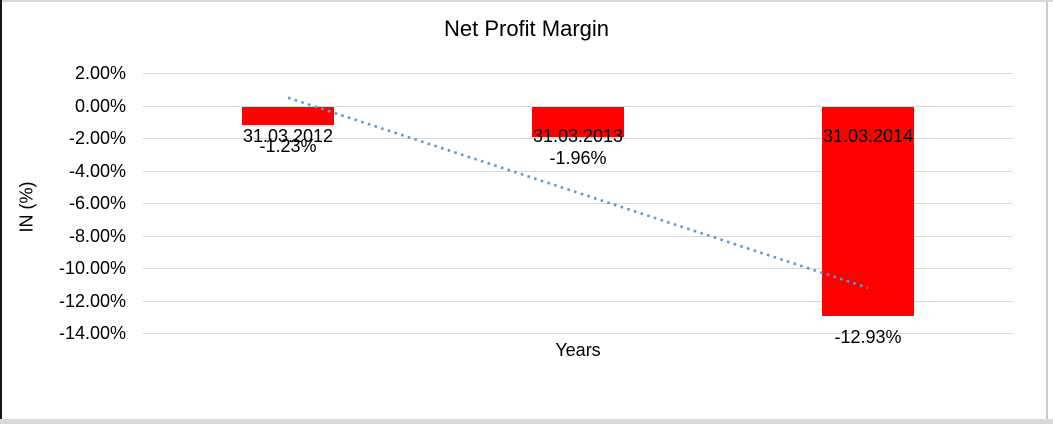  I want to click on y-axis-tick-label: -14.00%, so click(92, 333).